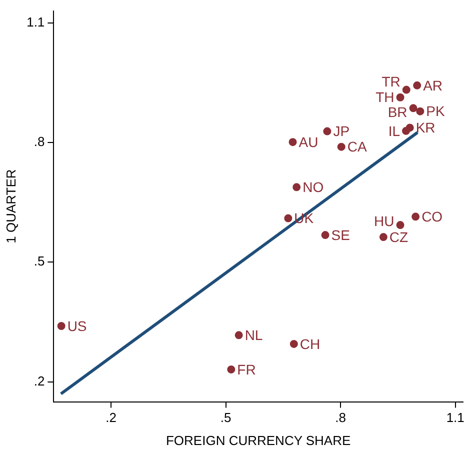 The width and height of the screenshot is (473, 453). Describe the element at coordinates (432, 216) in the screenshot. I see `series-label: CO` at that location.